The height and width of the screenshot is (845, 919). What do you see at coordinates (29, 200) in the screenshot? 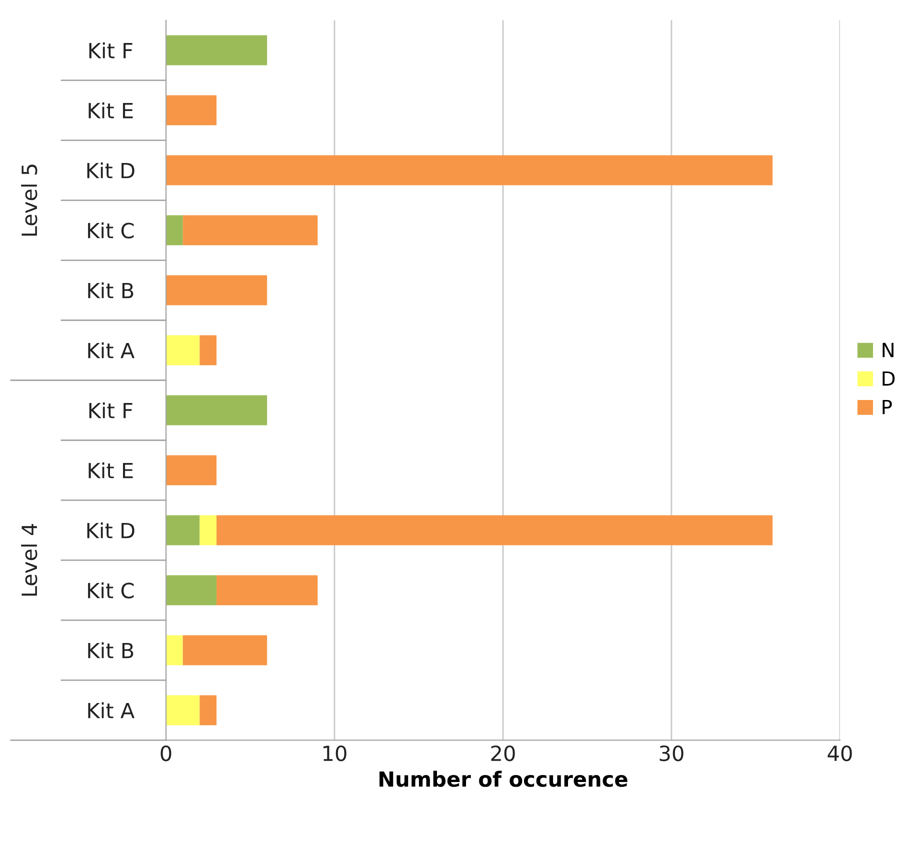
I see `text: Level 5` at bounding box center [29, 200].